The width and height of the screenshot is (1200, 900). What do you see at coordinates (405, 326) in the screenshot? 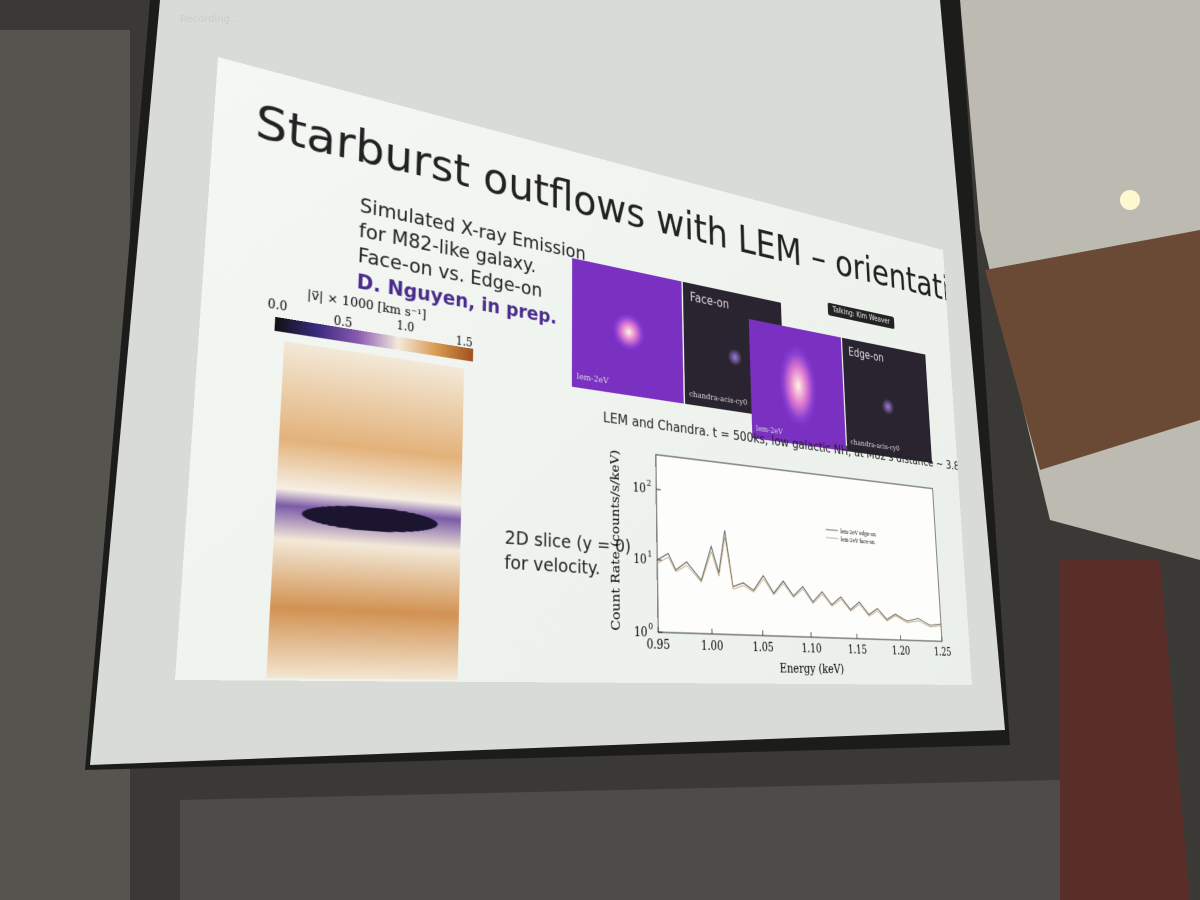
I see `colorbar-tick: 1.0` at bounding box center [405, 326].